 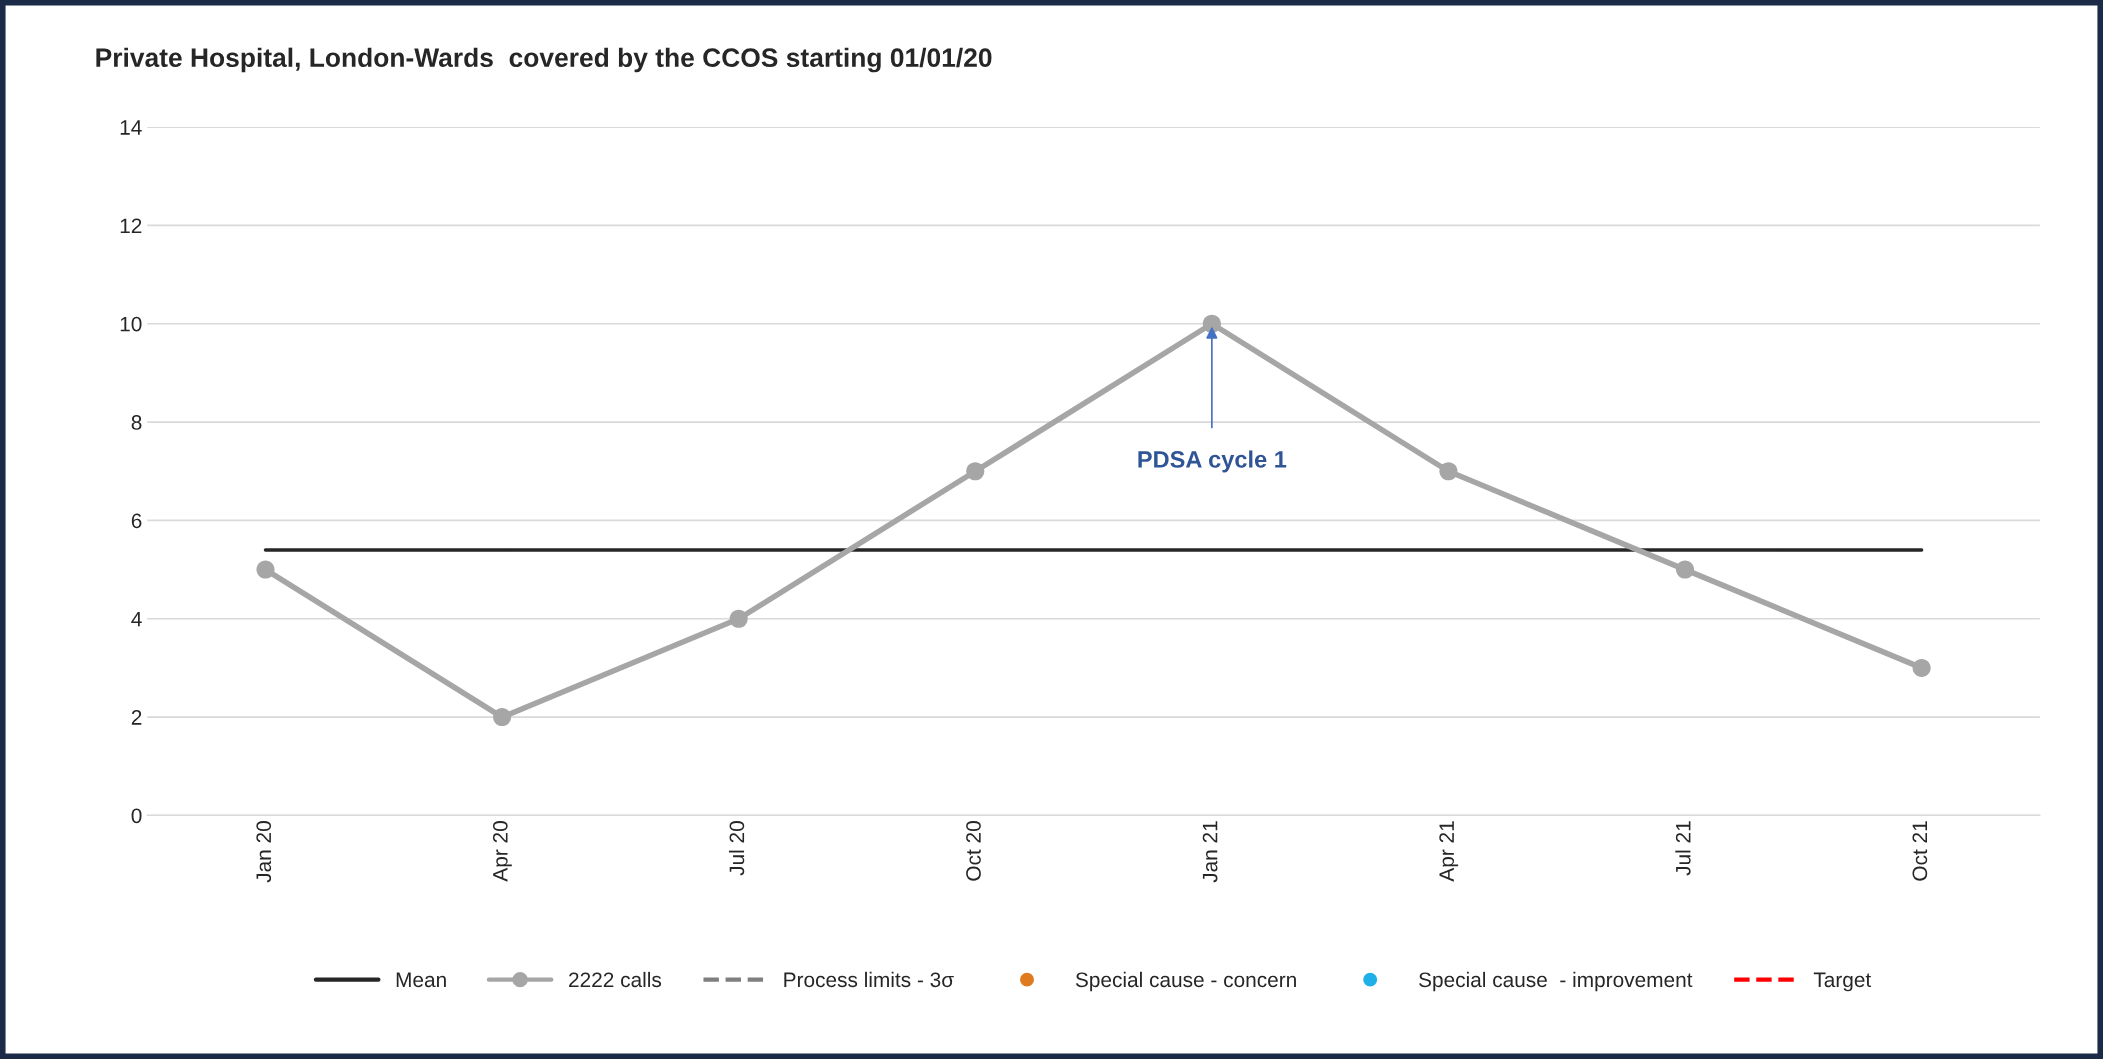 What do you see at coordinates (264, 852) in the screenshot?
I see `x-tick-label: Jan 20` at bounding box center [264, 852].